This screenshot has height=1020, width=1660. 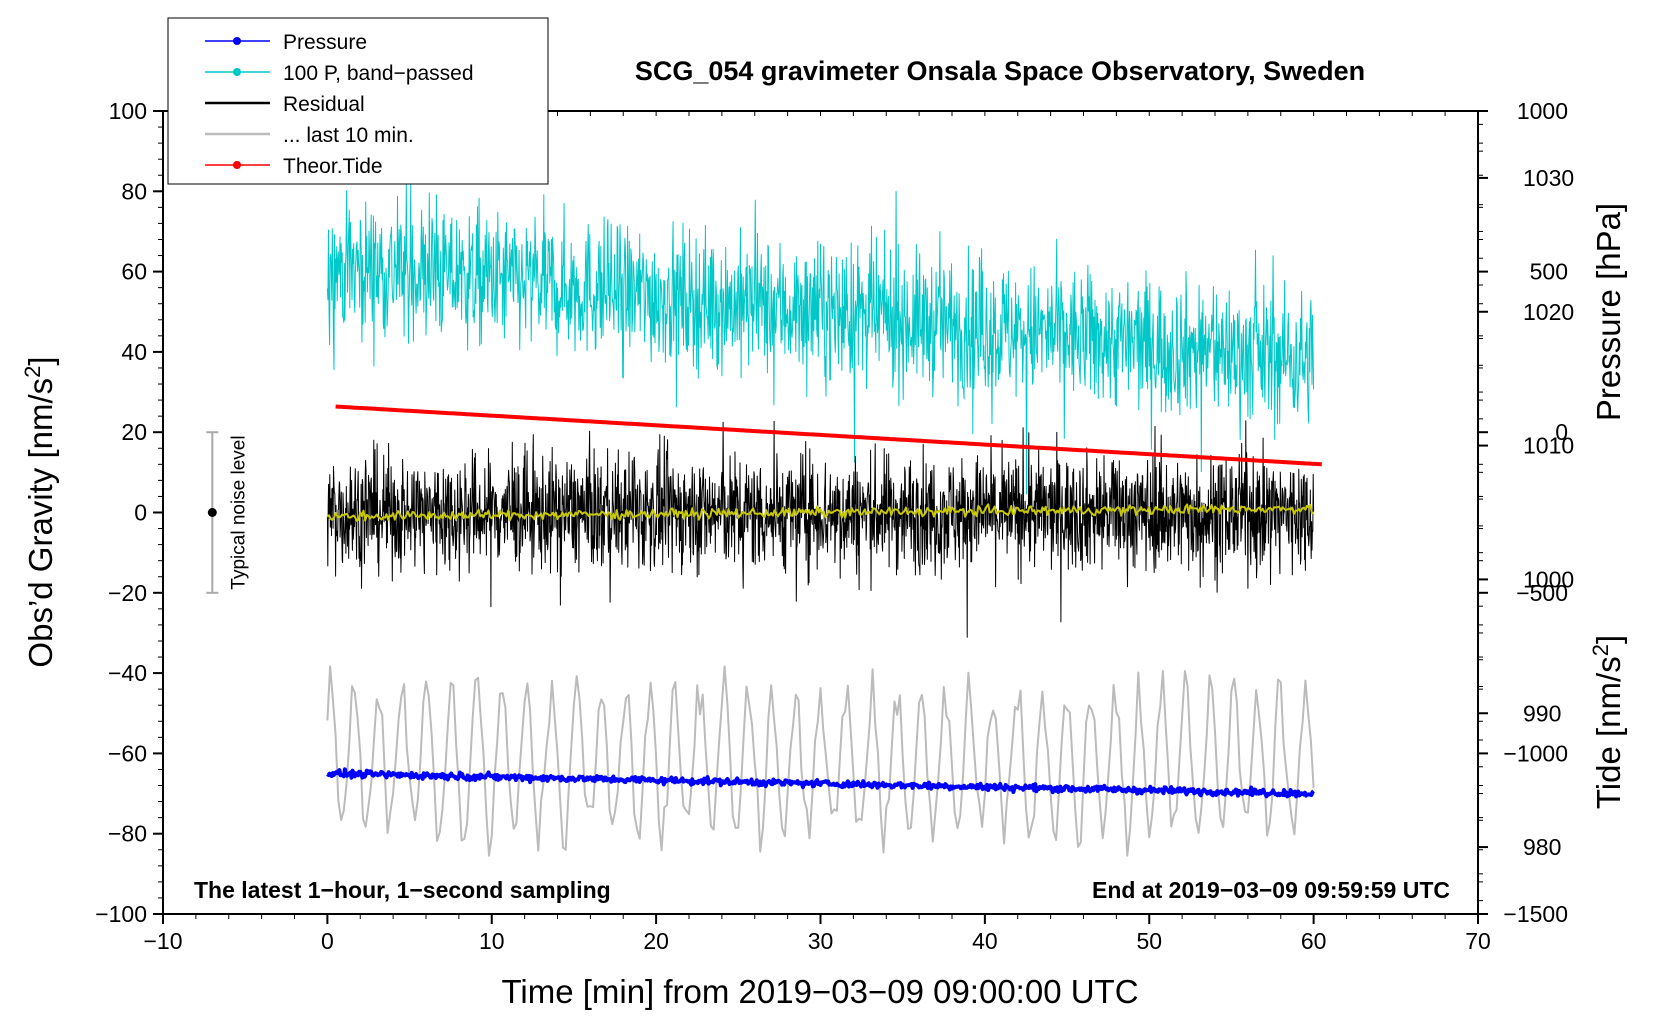 What do you see at coordinates (820, 783) in the screenshot?
I see `series-pressure` at bounding box center [820, 783].